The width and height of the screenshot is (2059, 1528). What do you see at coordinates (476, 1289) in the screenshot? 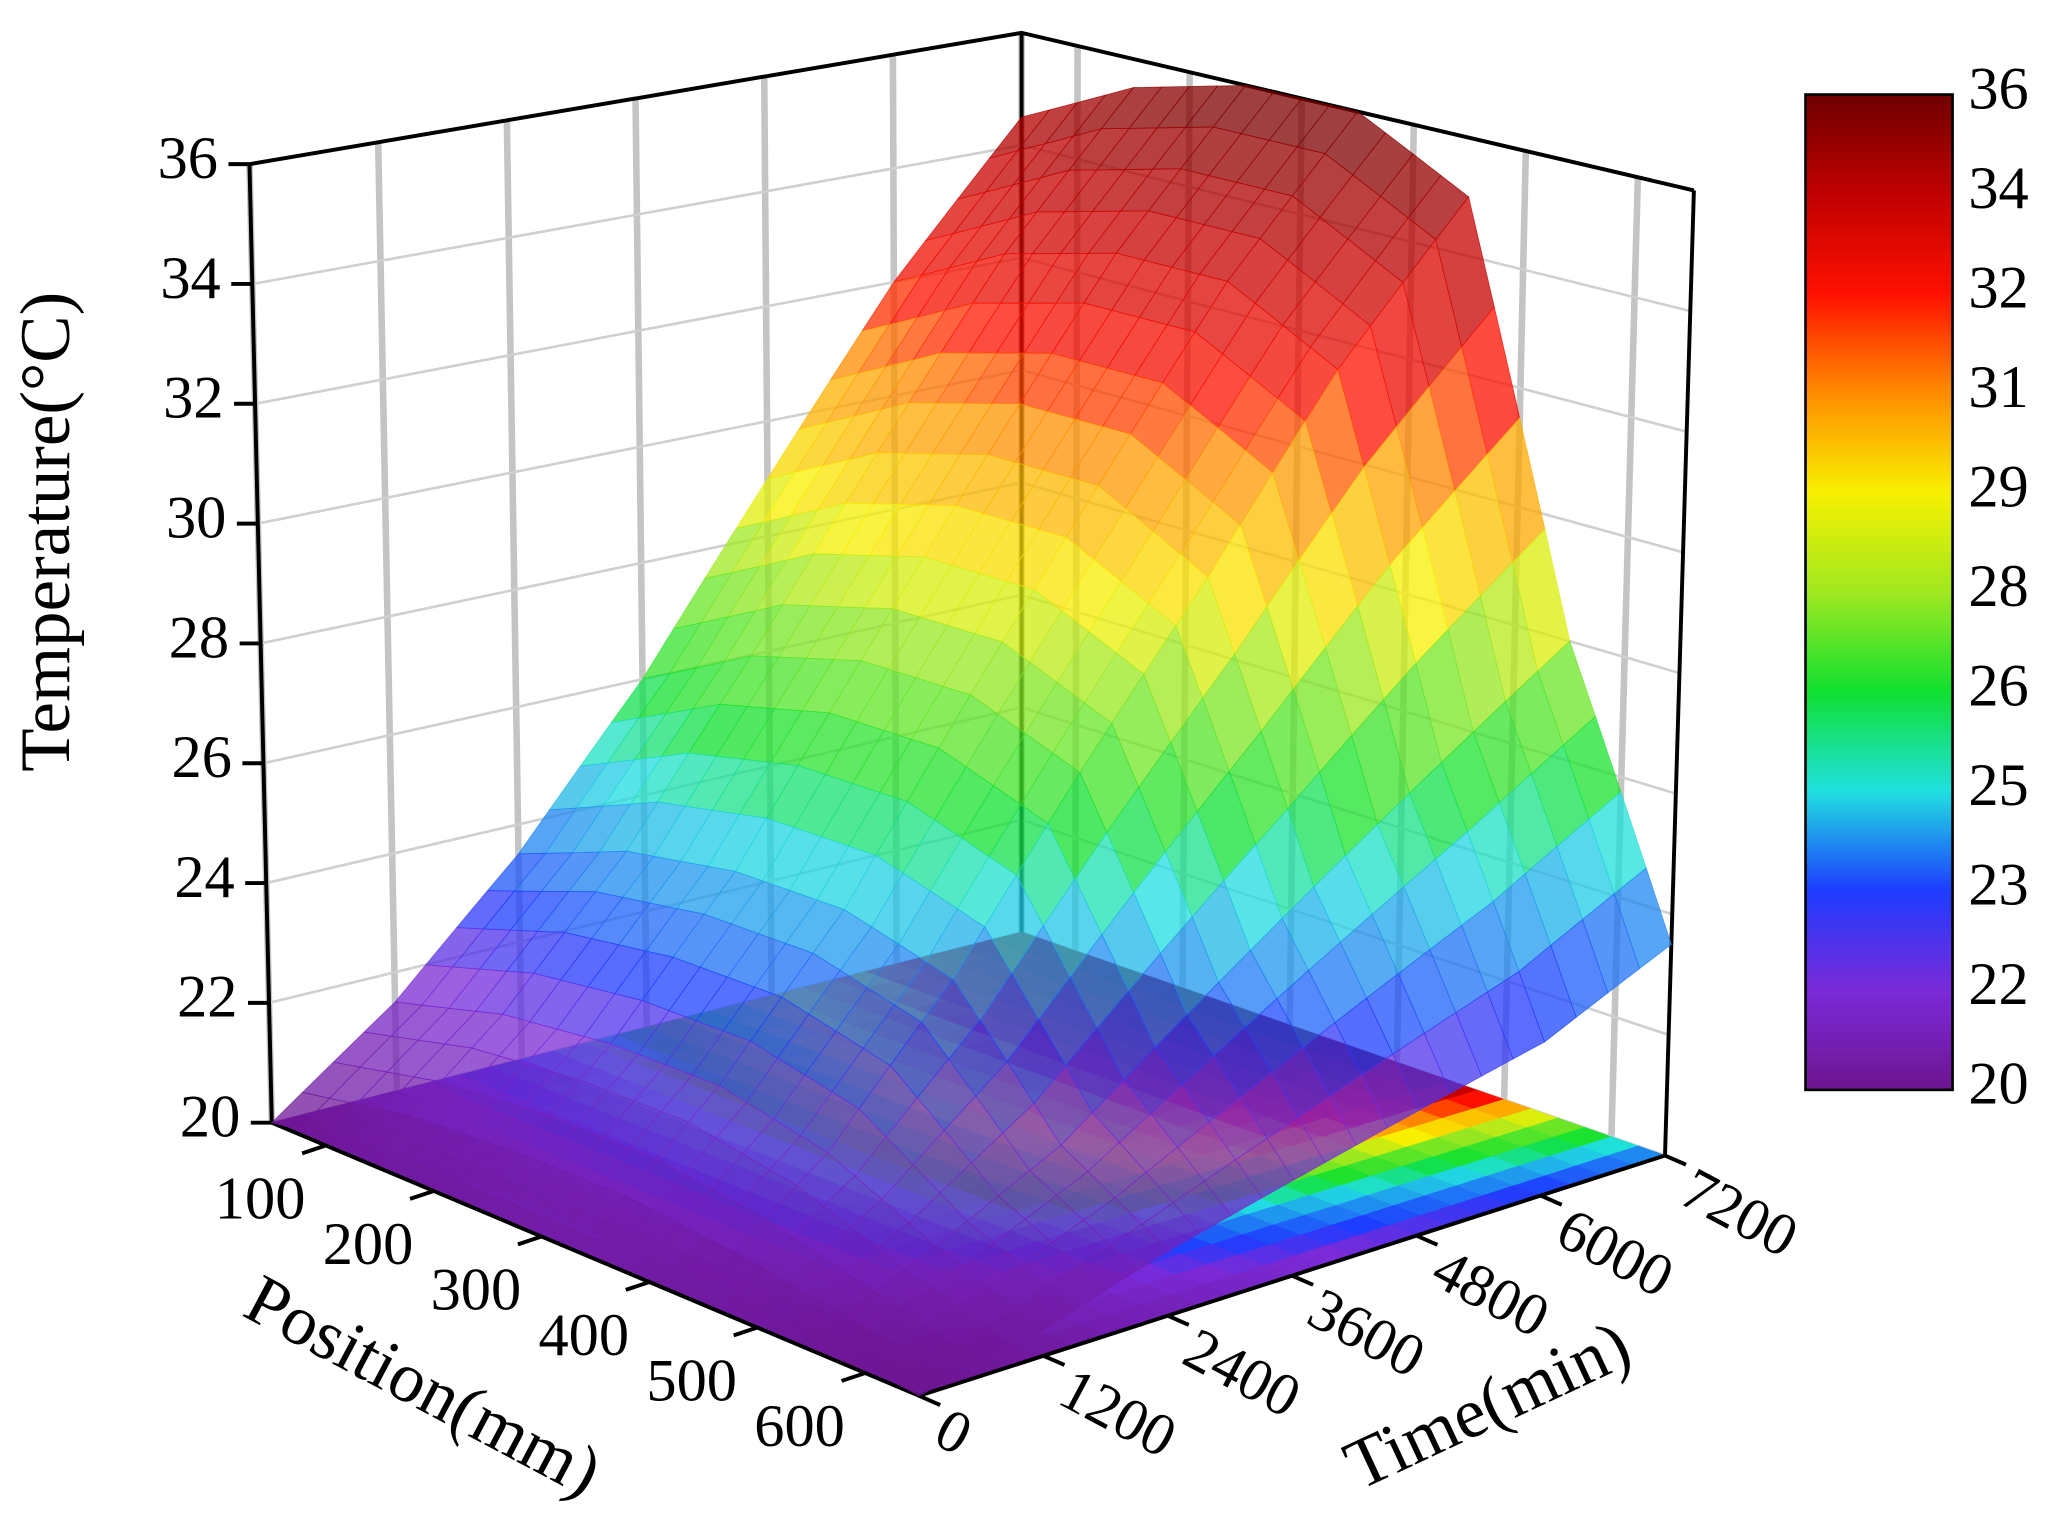
I see `x-tick-label: 300` at bounding box center [476, 1289].